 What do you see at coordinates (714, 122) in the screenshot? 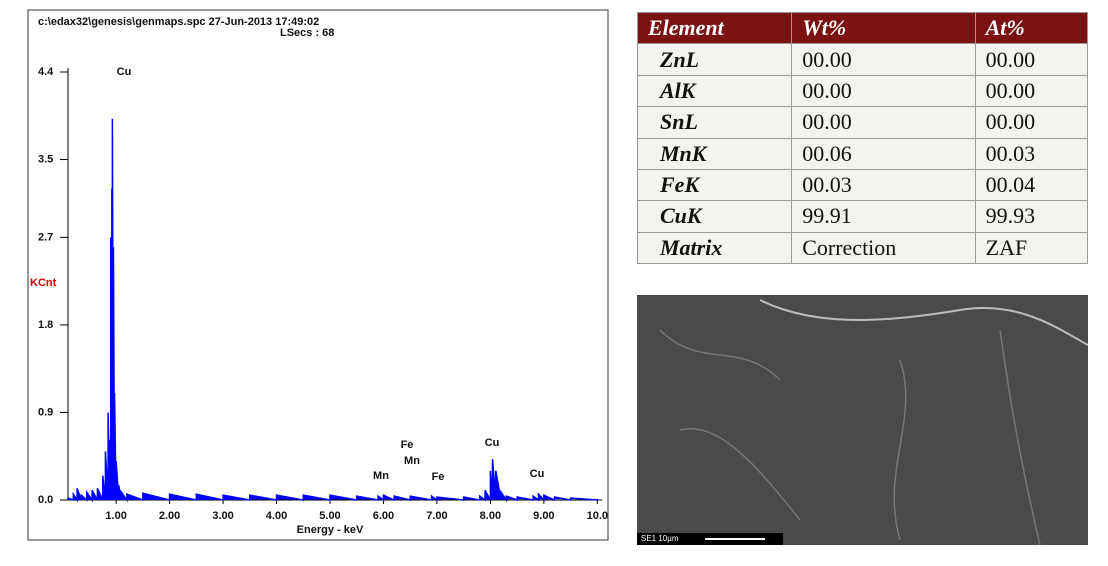
I see `table-cell: SnL` at bounding box center [714, 122].